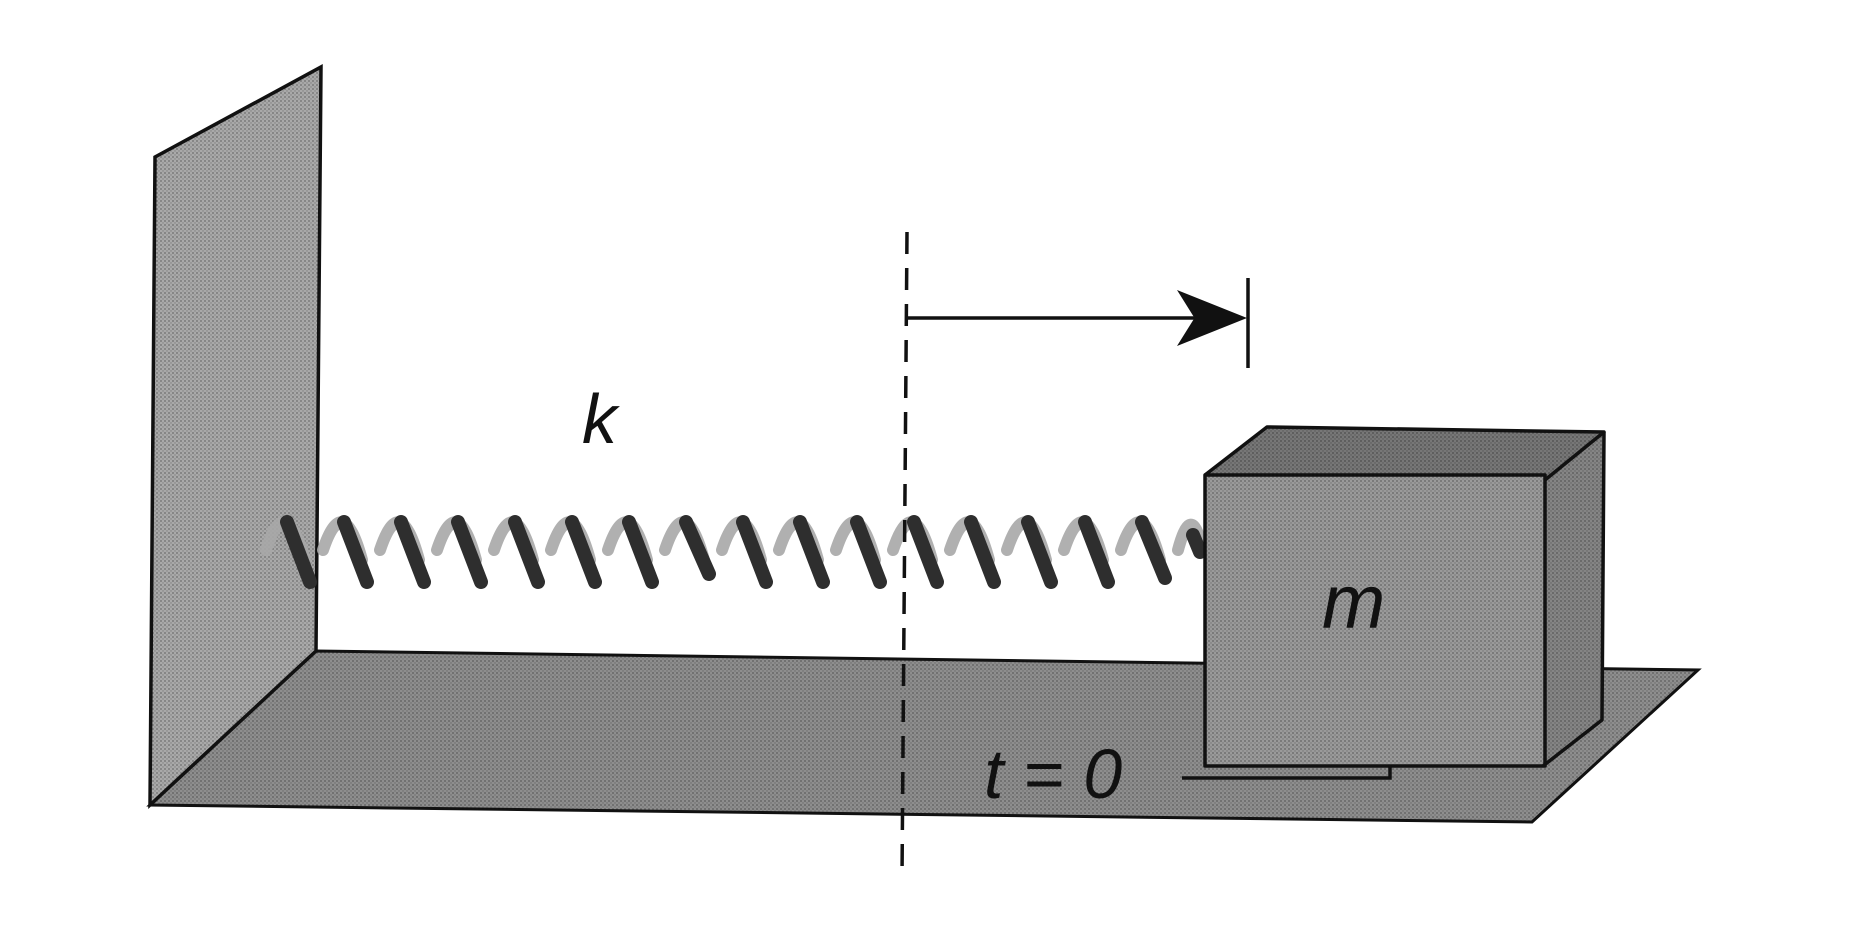 The width and height of the screenshot is (1860, 936). I want to click on spring-constant-label: k, so click(601, 419).